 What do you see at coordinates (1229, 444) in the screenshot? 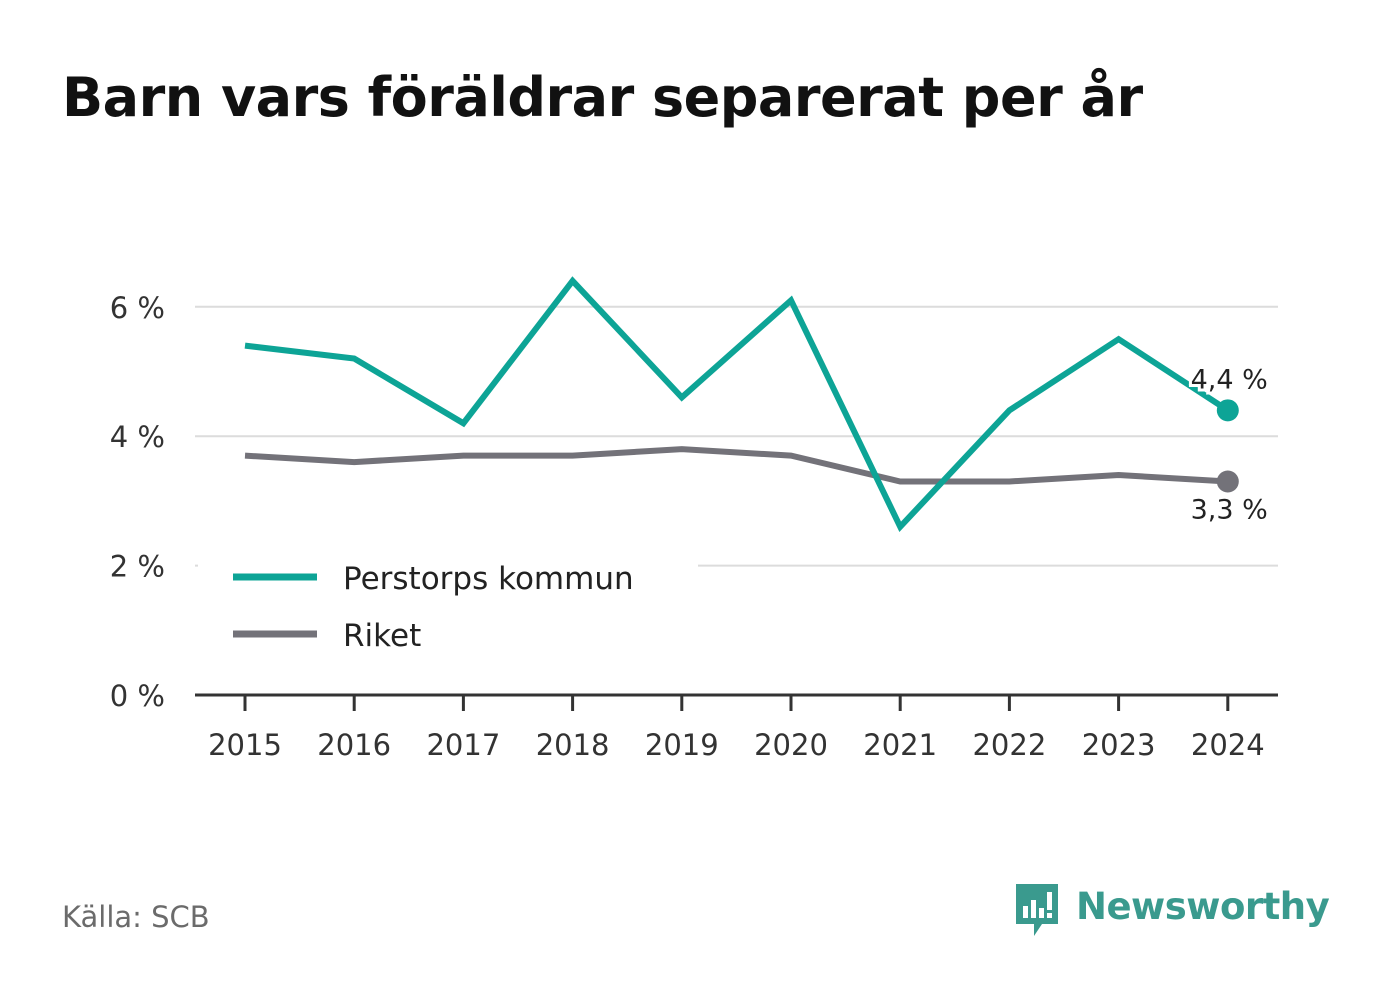
I see `series-end-points: 4,4 % 3,3 %` at bounding box center [1229, 444].